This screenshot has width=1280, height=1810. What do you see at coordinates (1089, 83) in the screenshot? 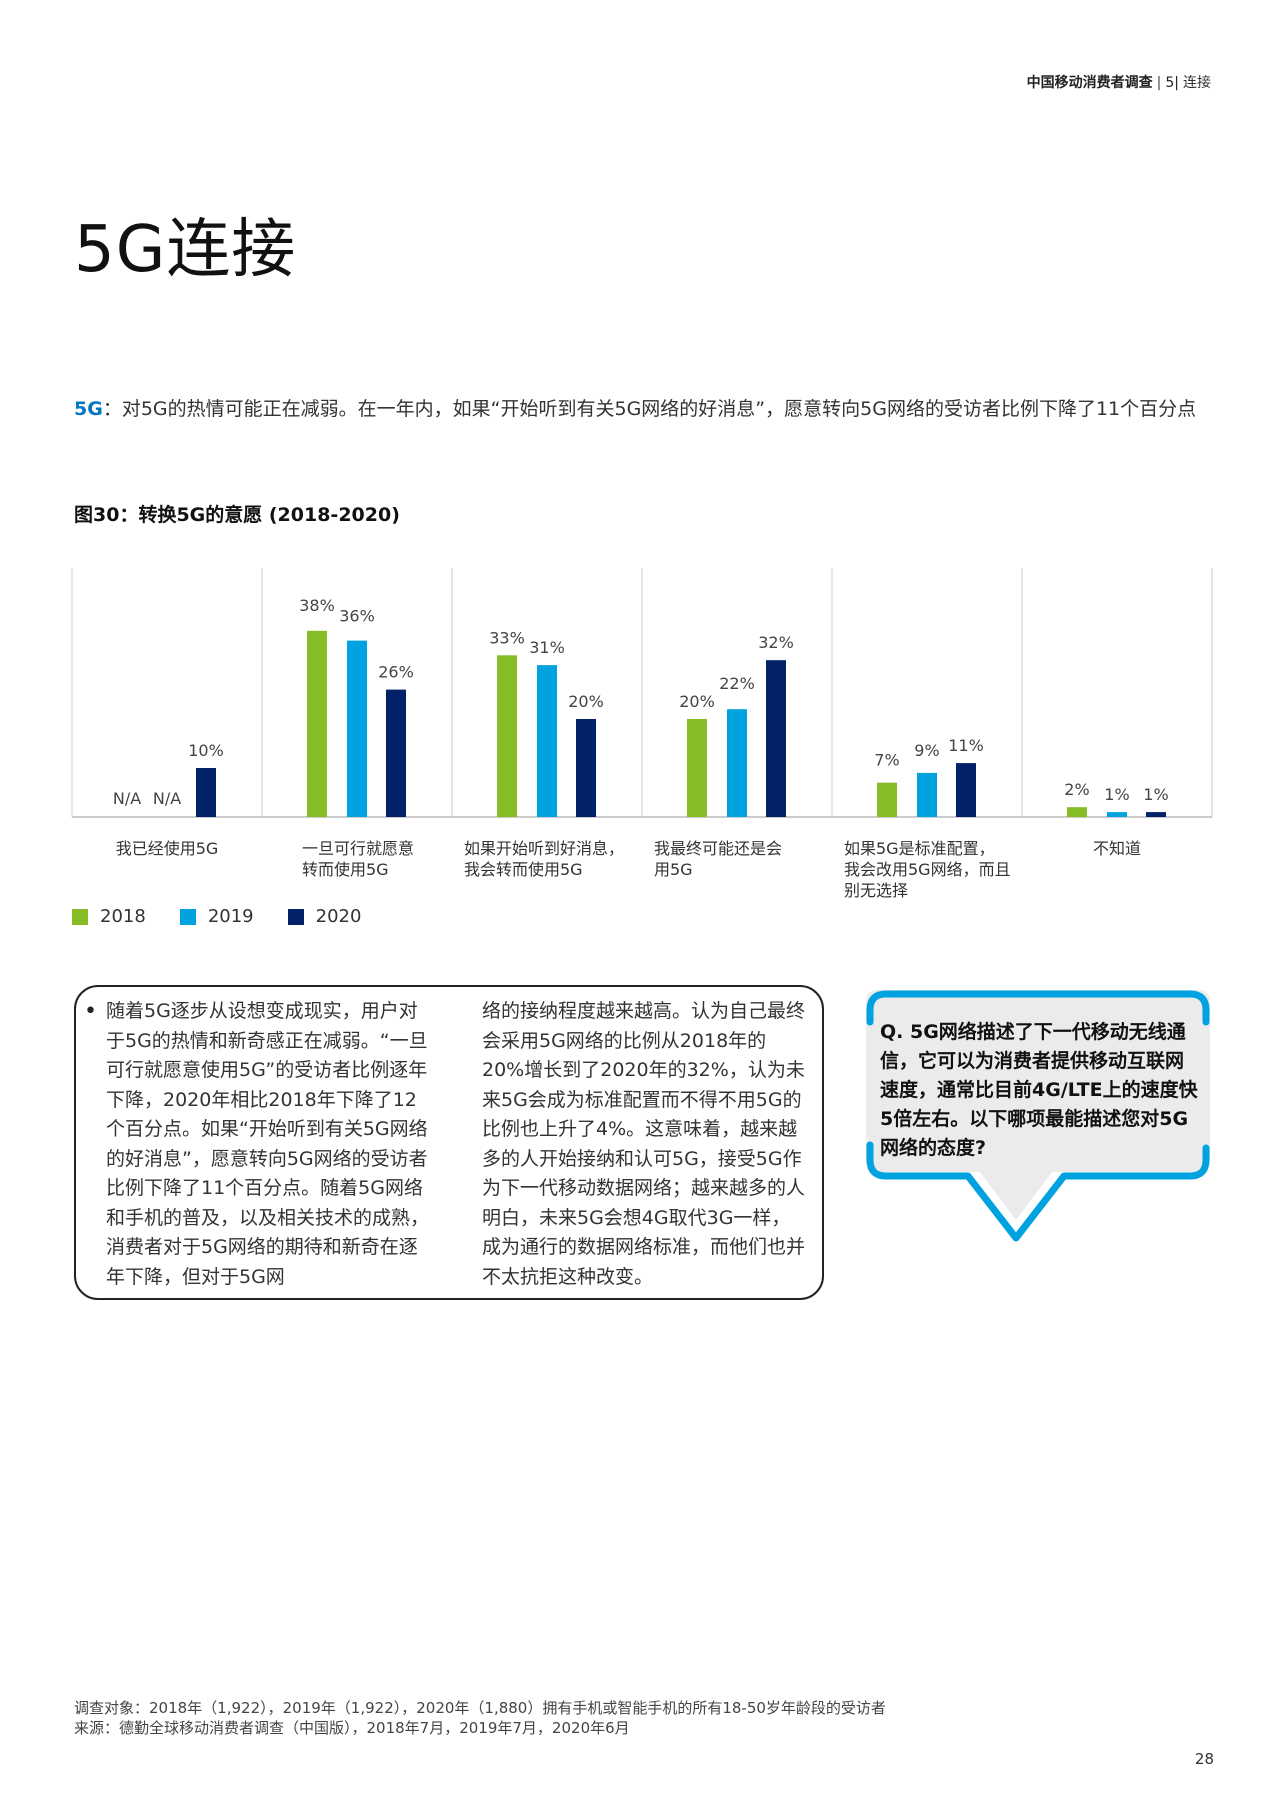
I see `report-title: 中国移动消费者调查` at bounding box center [1089, 83].